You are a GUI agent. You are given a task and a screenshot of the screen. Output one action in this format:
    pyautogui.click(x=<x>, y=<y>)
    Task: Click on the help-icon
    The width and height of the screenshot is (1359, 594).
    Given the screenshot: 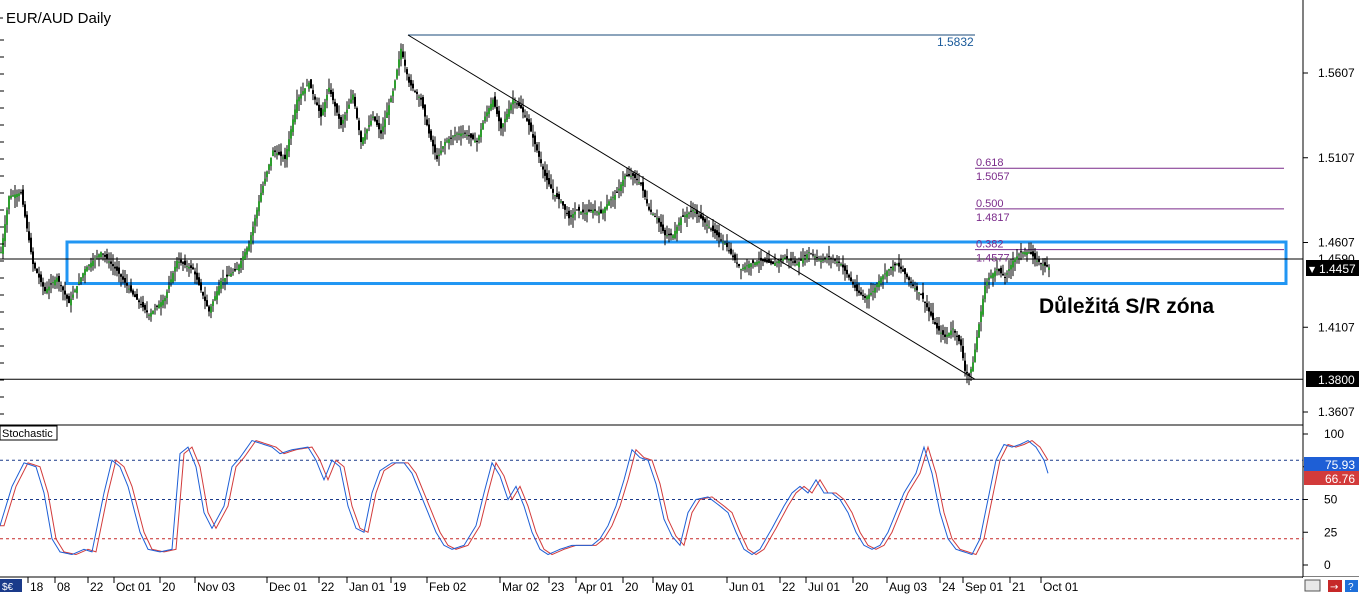 What is the action you would take?
    pyautogui.click(x=1351, y=586)
    